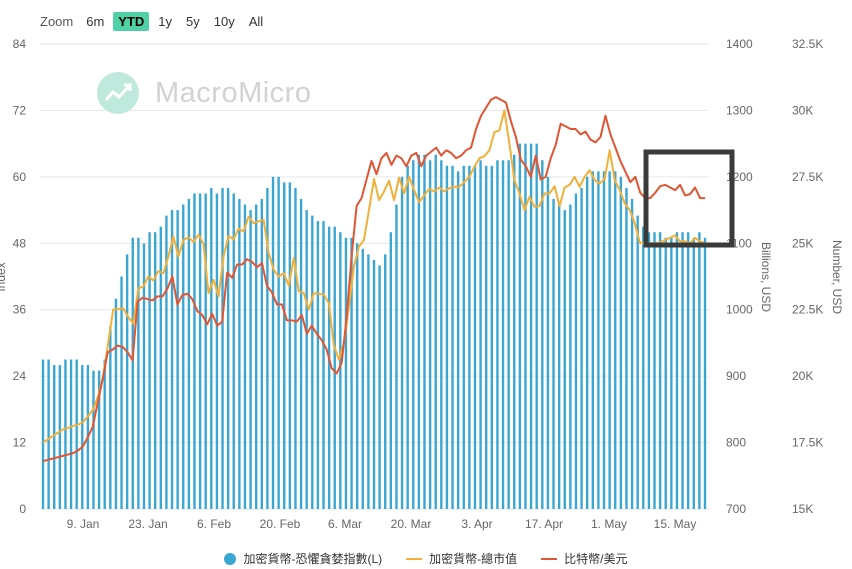  What do you see at coordinates (739, 110) in the screenshot?
I see `right-axis-1-tick-label: 1300` at bounding box center [739, 110].